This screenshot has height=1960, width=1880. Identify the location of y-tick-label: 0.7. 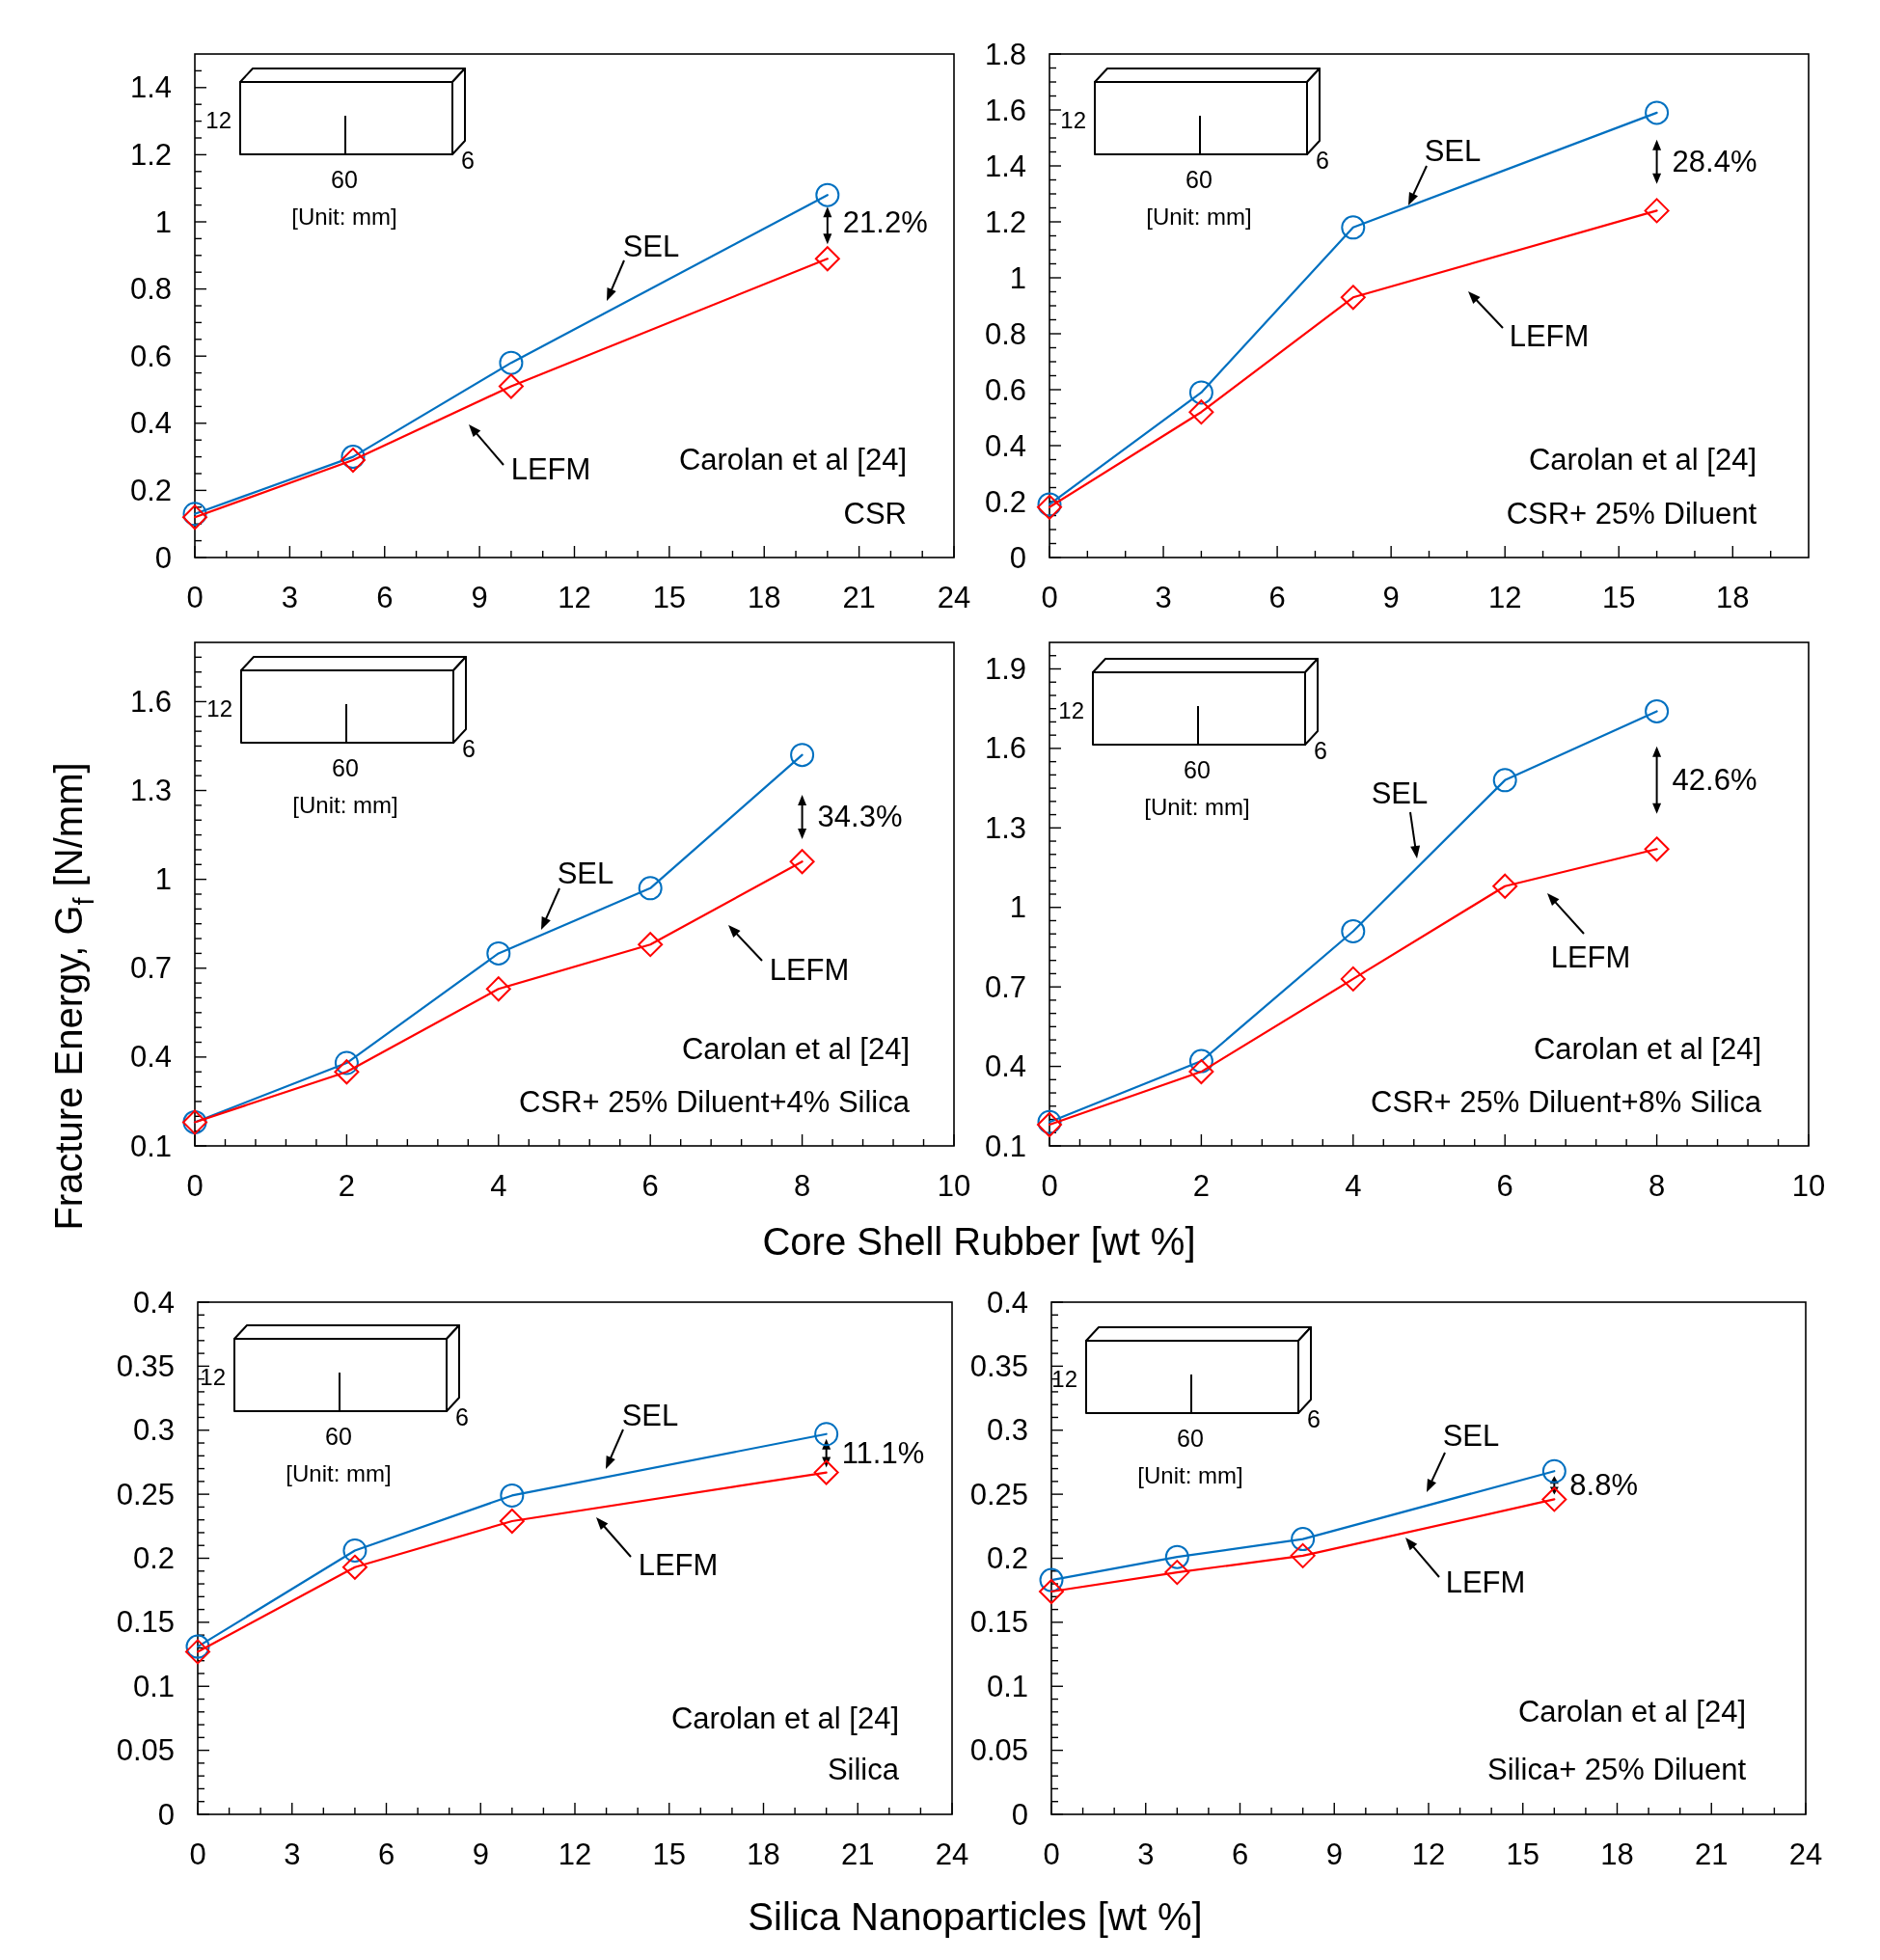
(150, 968).